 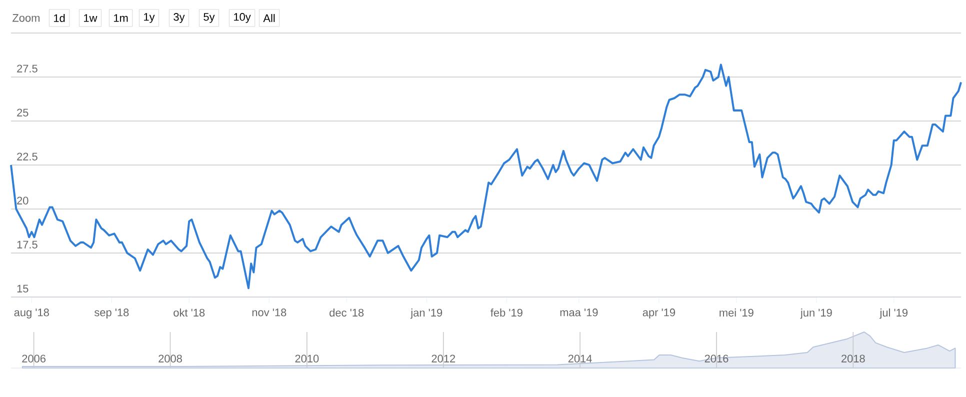 What do you see at coordinates (111, 313) in the screenshot?
I see `x-tick-label: sep '18` at bounding box center [111, 313].